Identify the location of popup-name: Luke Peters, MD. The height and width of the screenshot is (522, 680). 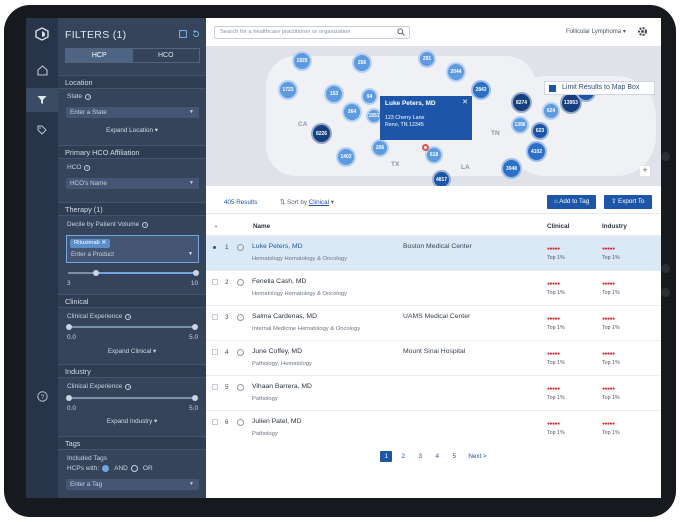
(410, 103).